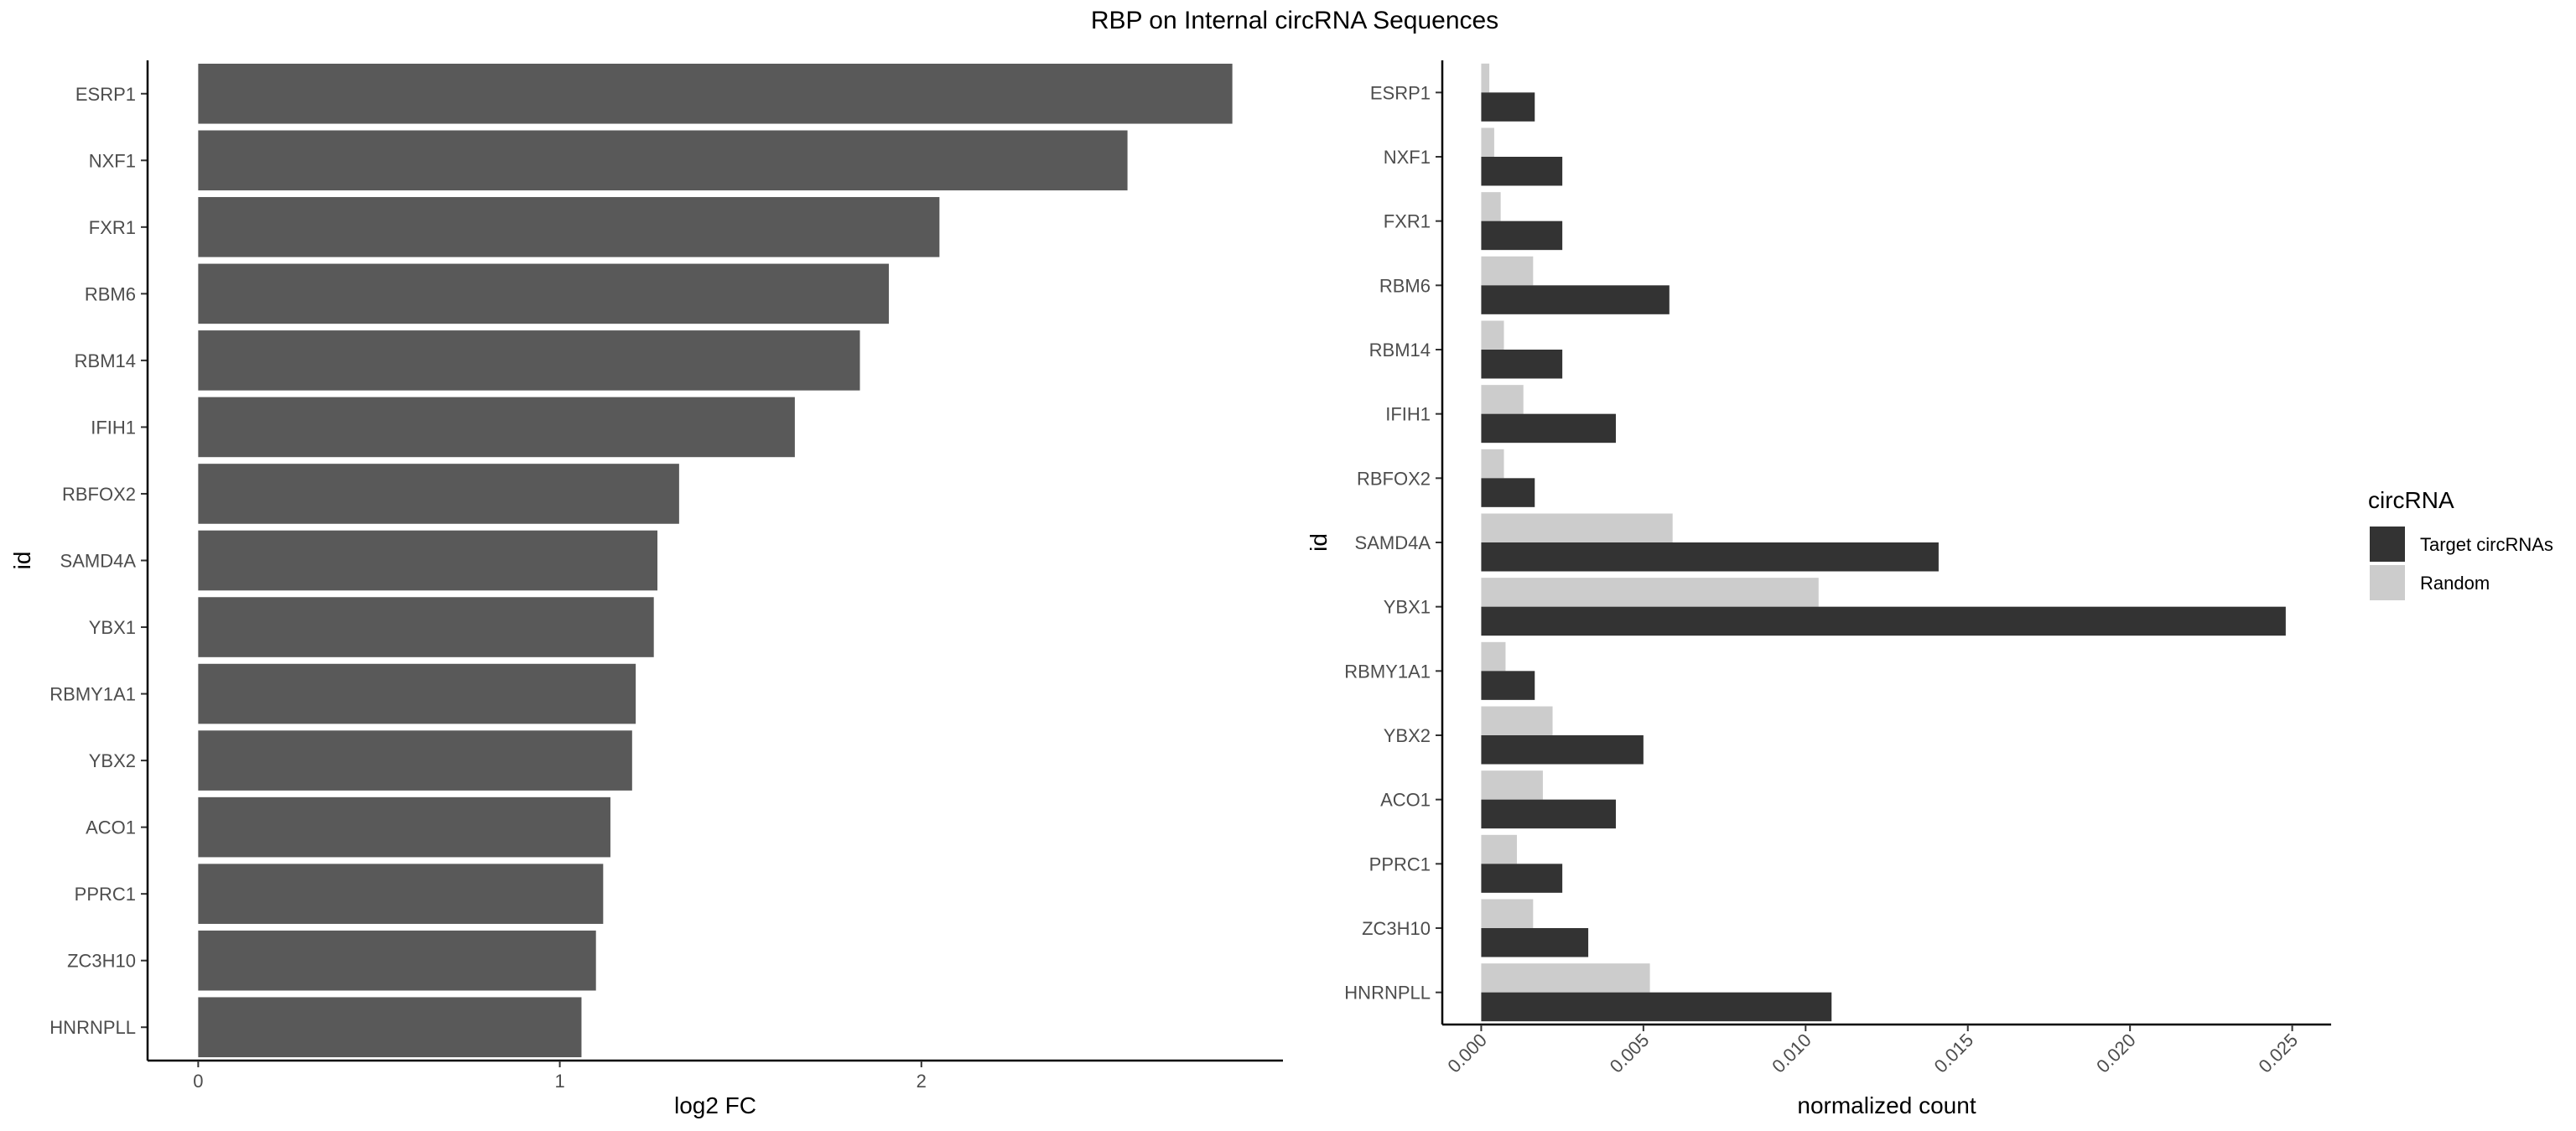 This screenshot has height=1131, width=2576. I want to click on bar-target-samd4a, so click(1710, 557).